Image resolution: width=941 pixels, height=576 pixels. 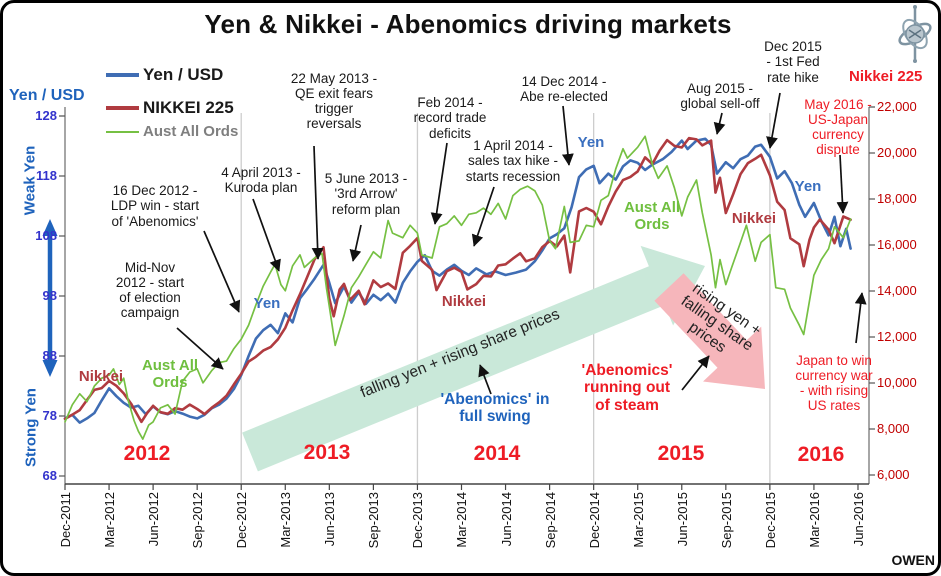 I want to click on year-label: 2016, so click(x=821, y=455).